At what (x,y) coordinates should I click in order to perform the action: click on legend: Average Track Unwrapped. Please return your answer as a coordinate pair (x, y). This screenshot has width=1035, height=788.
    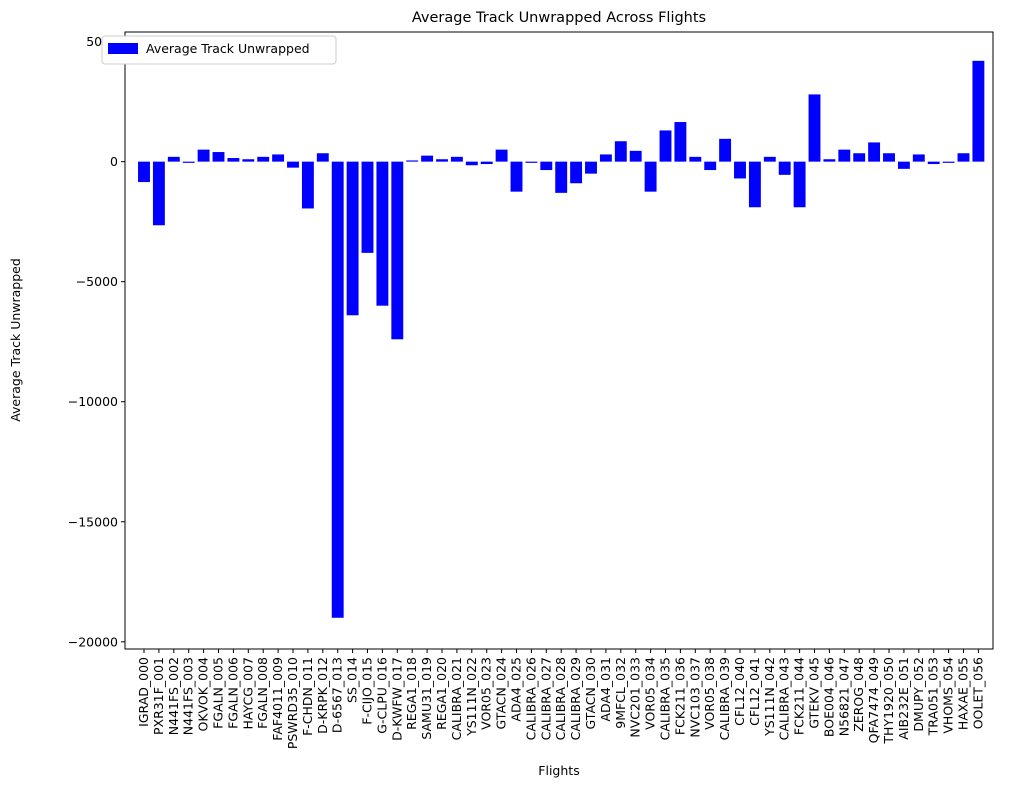
    Looking at the image, I should click on (219, 50).